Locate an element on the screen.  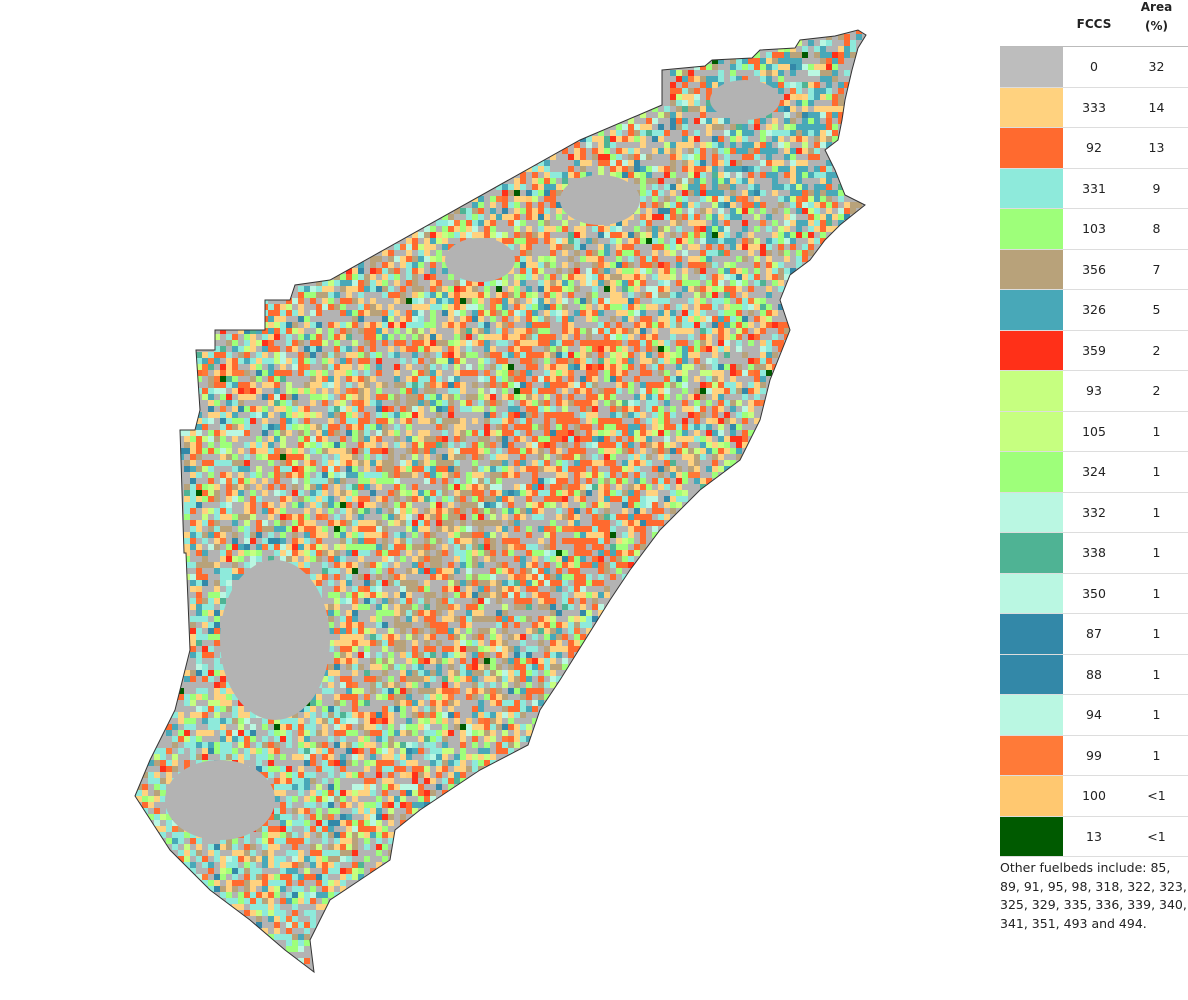
legend-fccs-code: 13 is located at coordinates (1094, 836).